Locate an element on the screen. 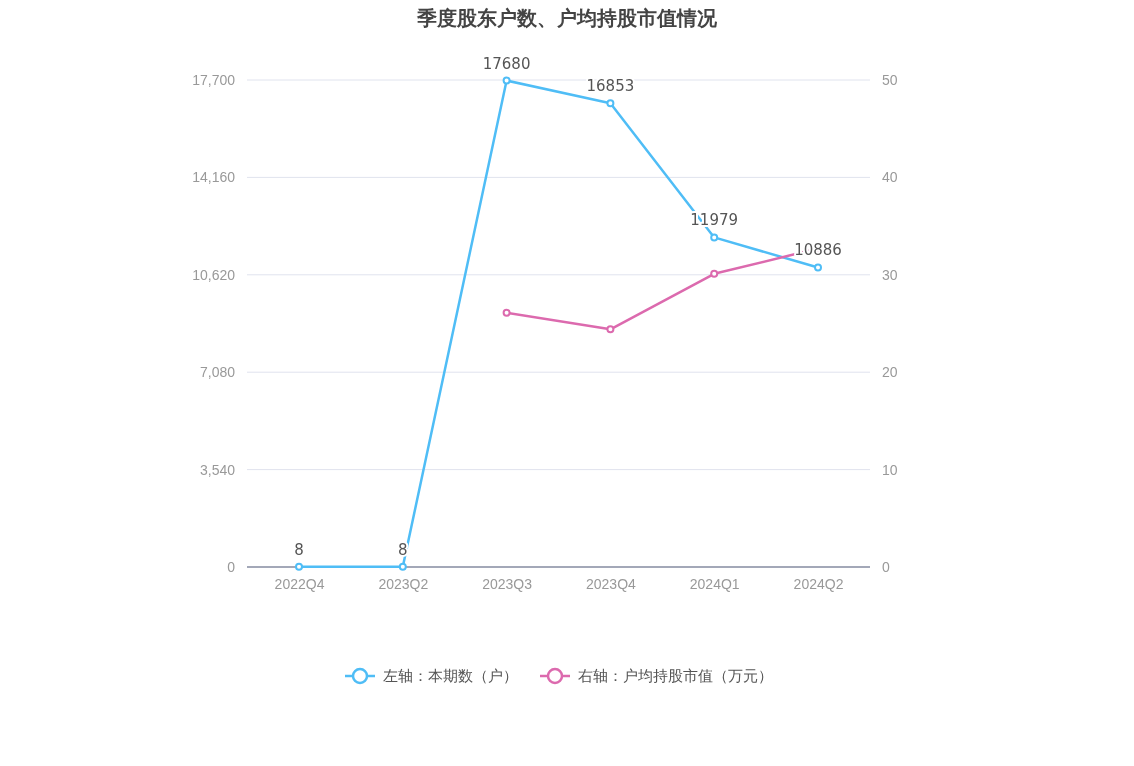 The height and width of the screenshot is (766, 1134). data-label: 16853 is located at coordinates (610, 86).